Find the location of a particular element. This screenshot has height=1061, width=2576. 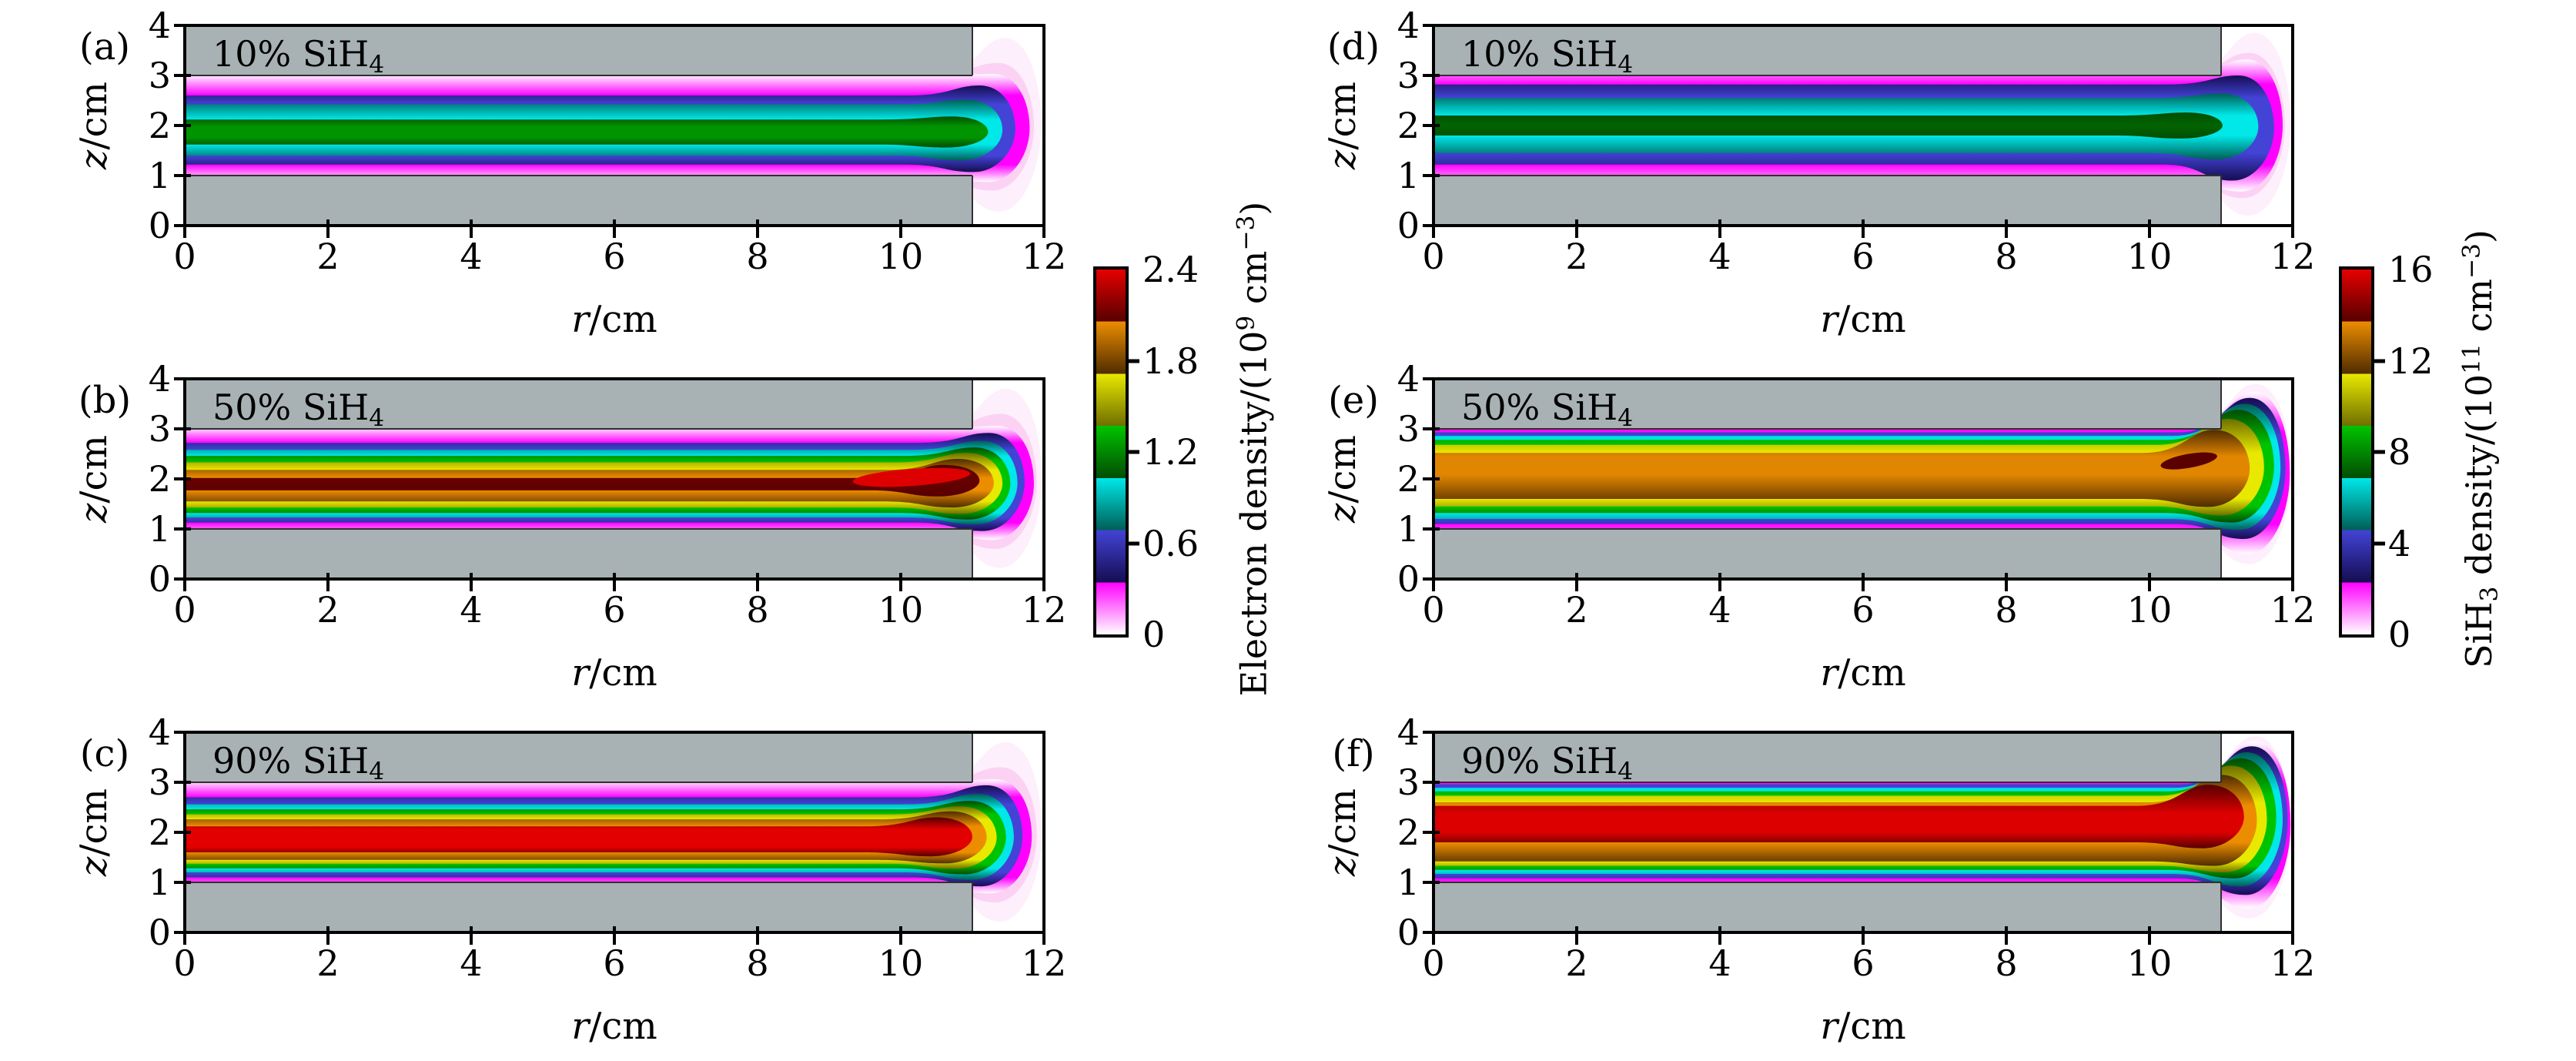

contour-plot-canvas-d is located at coordinates (1859, 131).